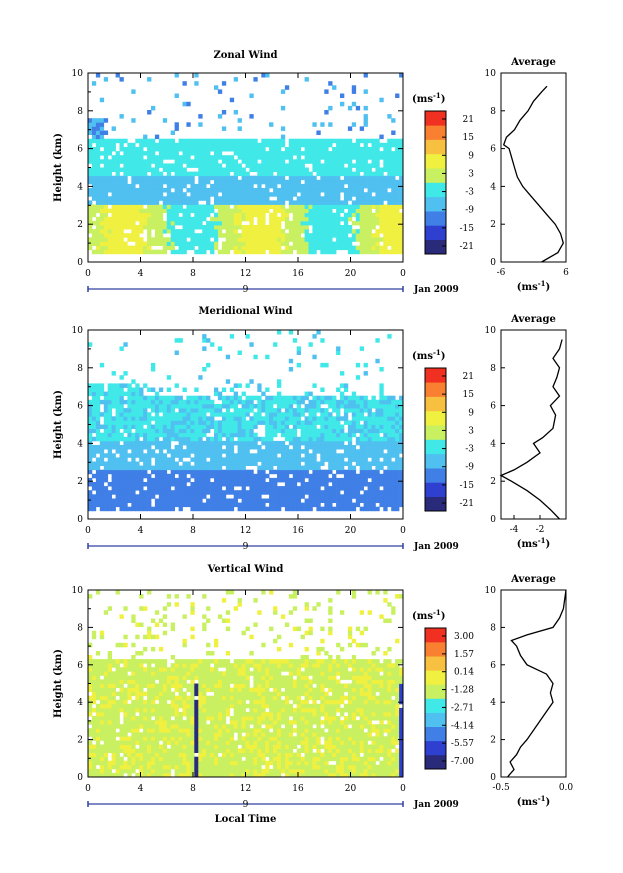 The width and height of the screenshot is (623, 873). Describe the element at coordinates (493, 444) in the screenshot. I see `average-y-tick-label: 4` at that location.